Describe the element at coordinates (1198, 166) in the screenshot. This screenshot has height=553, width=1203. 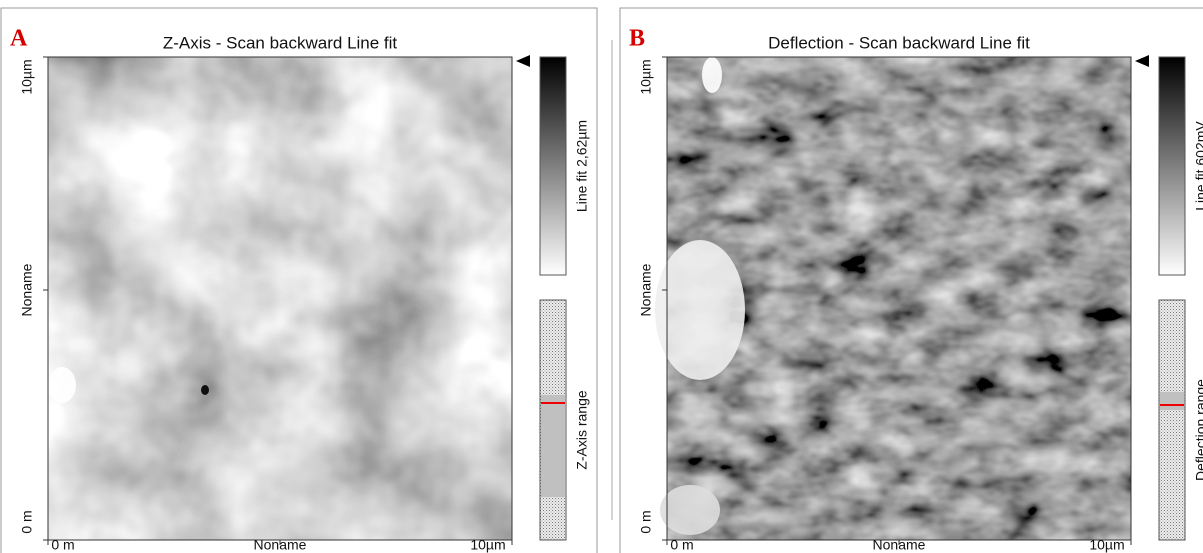
I see `colorbar-label: Line fit 602mV` at that location.